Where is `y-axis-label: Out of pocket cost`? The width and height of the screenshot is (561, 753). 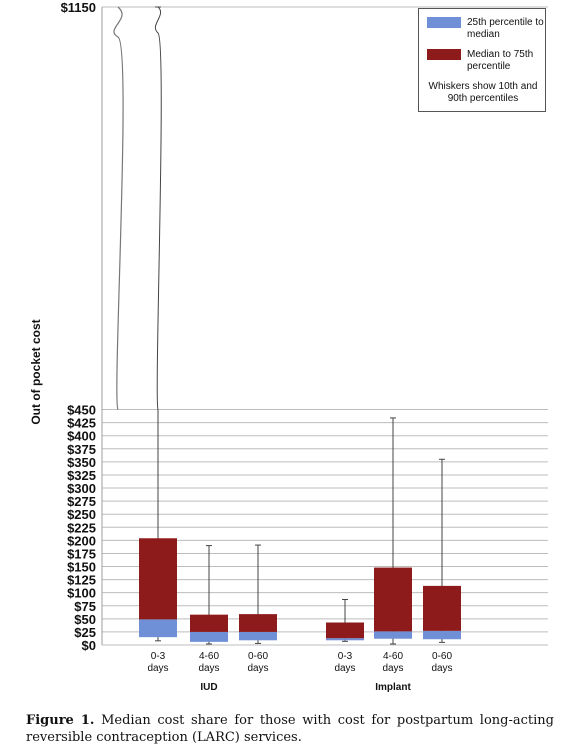 y-axis-label: Out of pocket cost is located at coordinates (36, 371).